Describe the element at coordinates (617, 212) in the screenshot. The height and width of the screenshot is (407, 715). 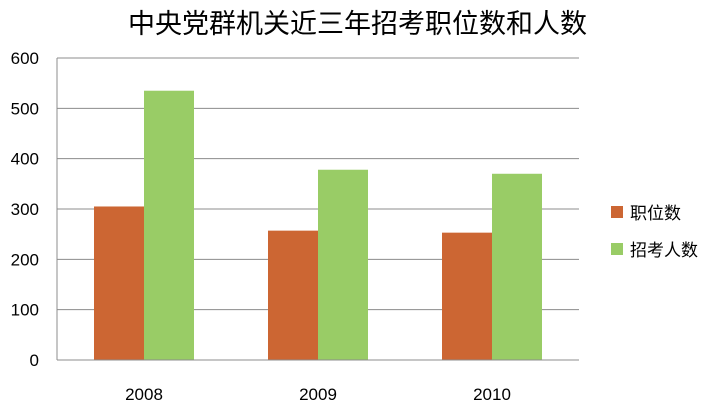
I see `legend-swatch-positions` at that location.